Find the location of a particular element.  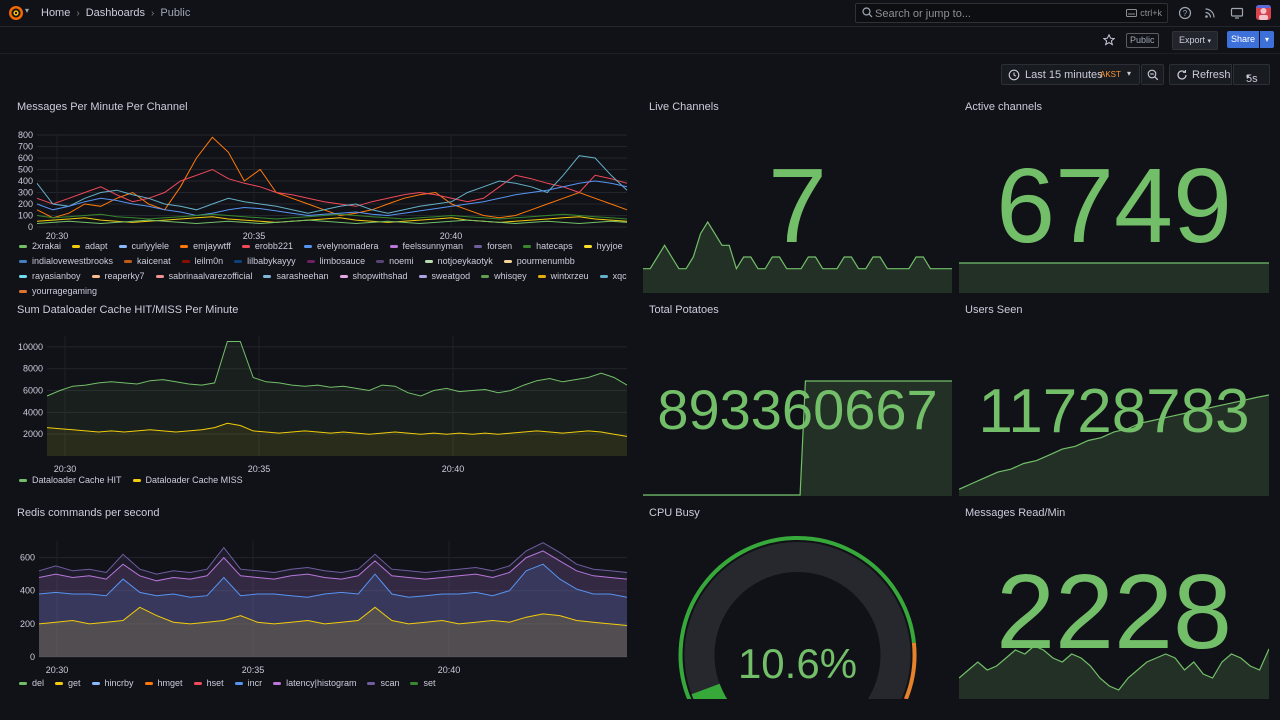

legend-item: leilm0n is located at coordinates (202, 261).